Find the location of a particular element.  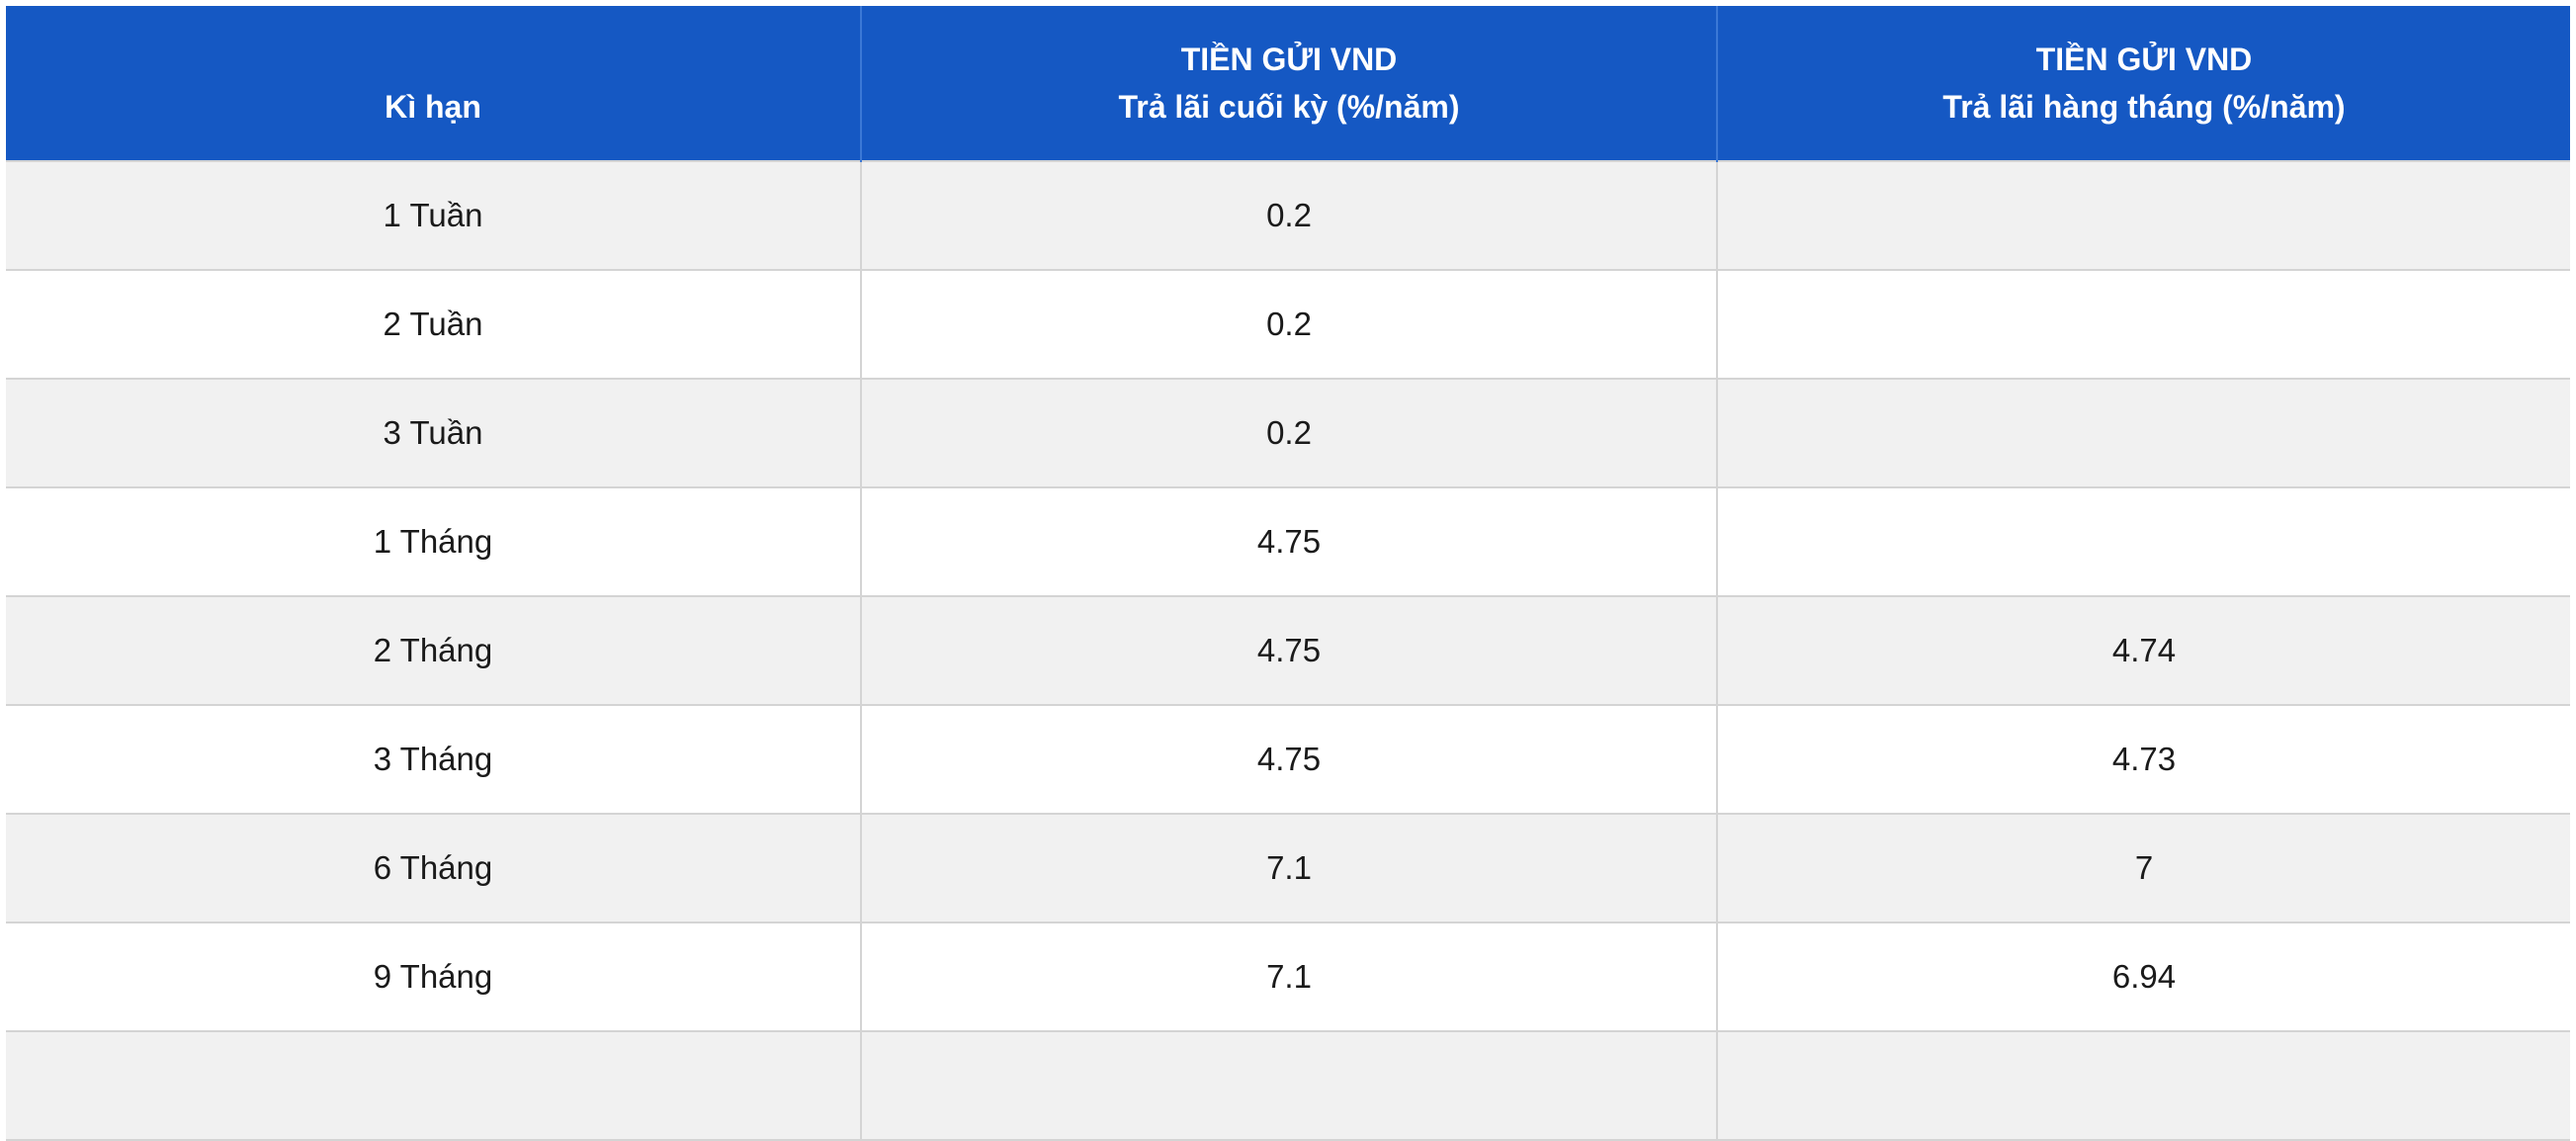

table-row: 2 Tháng 4.75 4.74 is located at coordinates (1288, 650).